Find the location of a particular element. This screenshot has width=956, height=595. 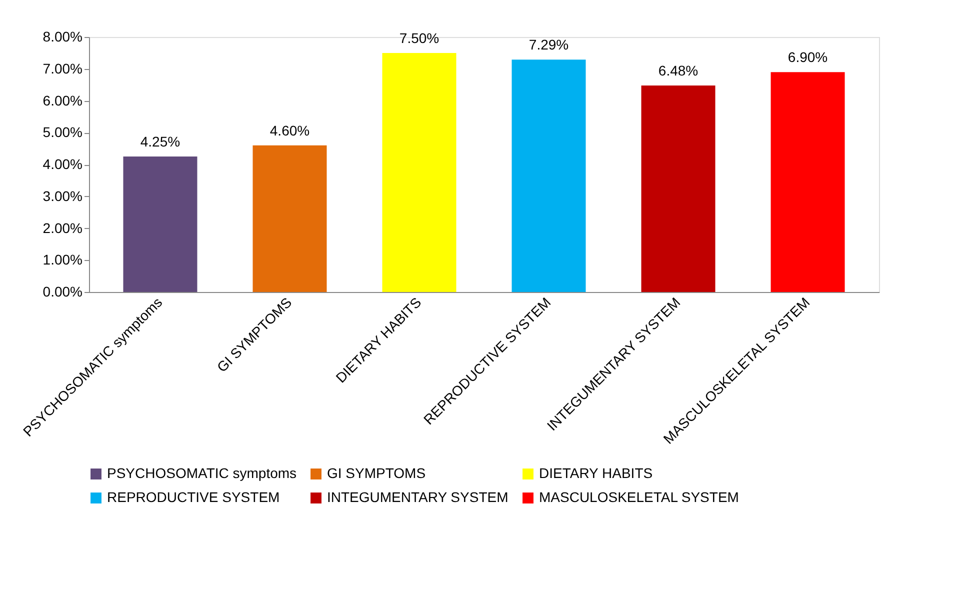

y-tick-label: 5.00% is located at coordinates (62, 132).